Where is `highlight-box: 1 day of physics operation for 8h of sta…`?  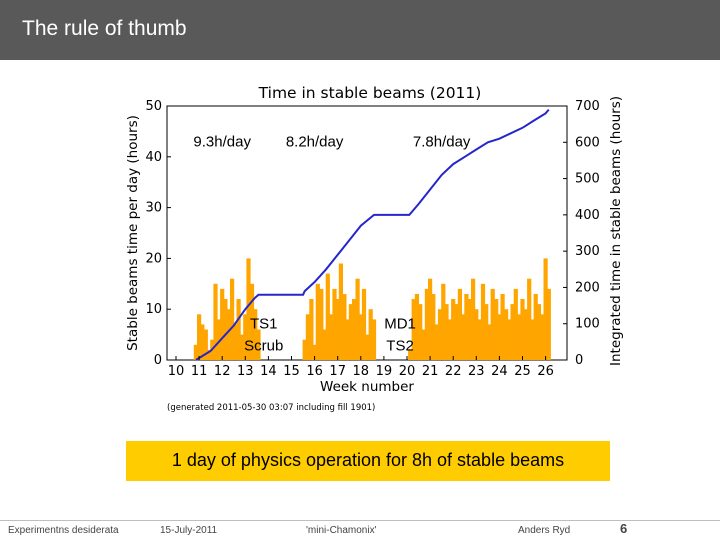
highlight-box: 1 day of physics operation for 8h of sta… is located at coordinates (368, 461).